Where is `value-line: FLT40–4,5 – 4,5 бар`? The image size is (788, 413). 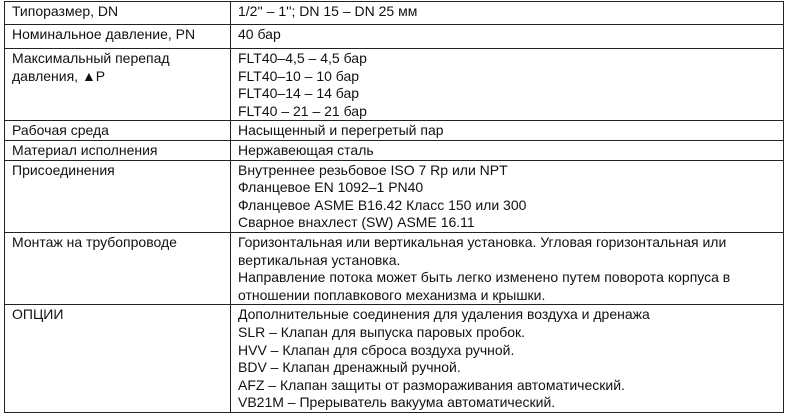 value-line: FLT40–4,5 – 4,5 бар is located at coordinates (302, 58).